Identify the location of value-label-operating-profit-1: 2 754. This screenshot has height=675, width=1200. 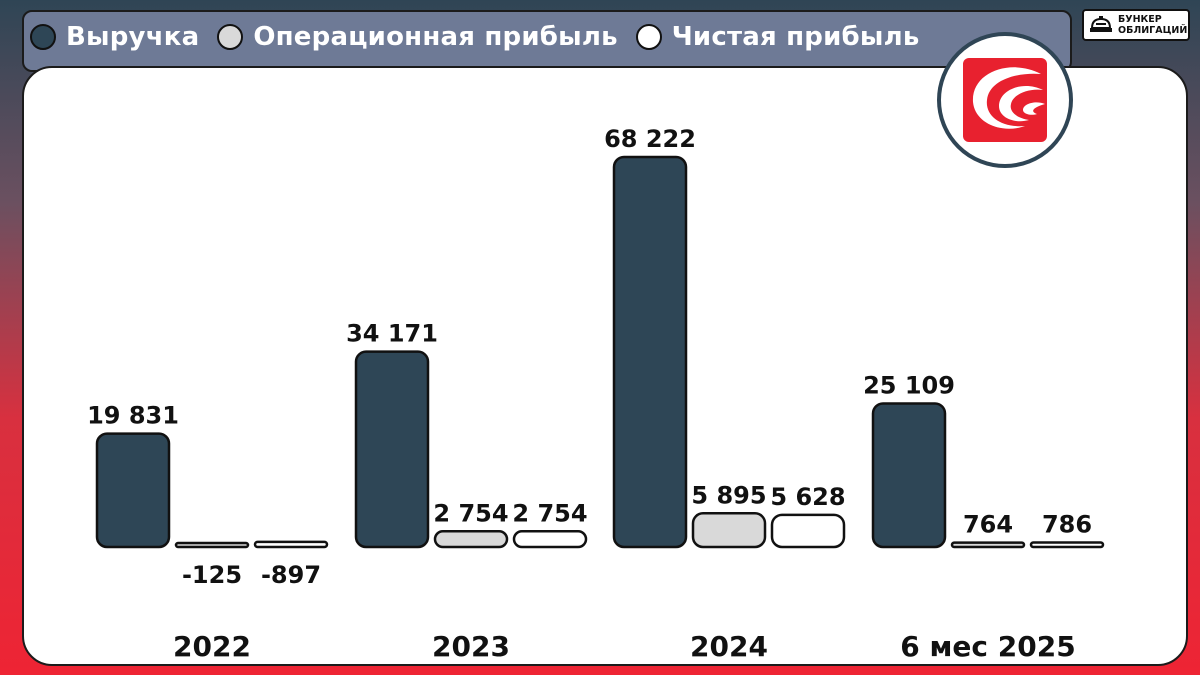
(470, 513).